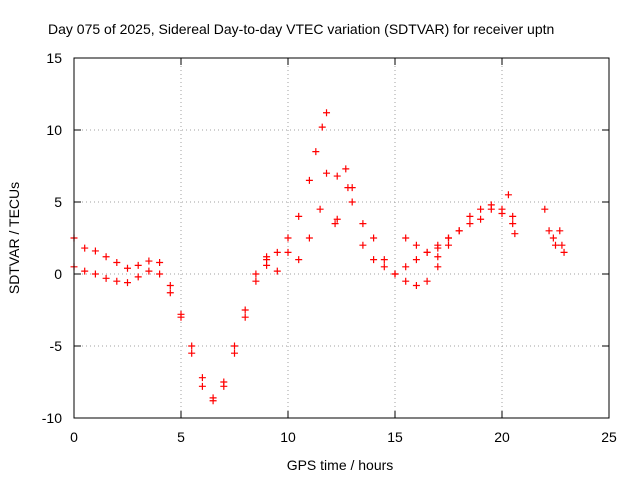 Image resolution: width=640 pixels, height=480 pixels. I want to click on satellite-track-D, so click(293, 240).